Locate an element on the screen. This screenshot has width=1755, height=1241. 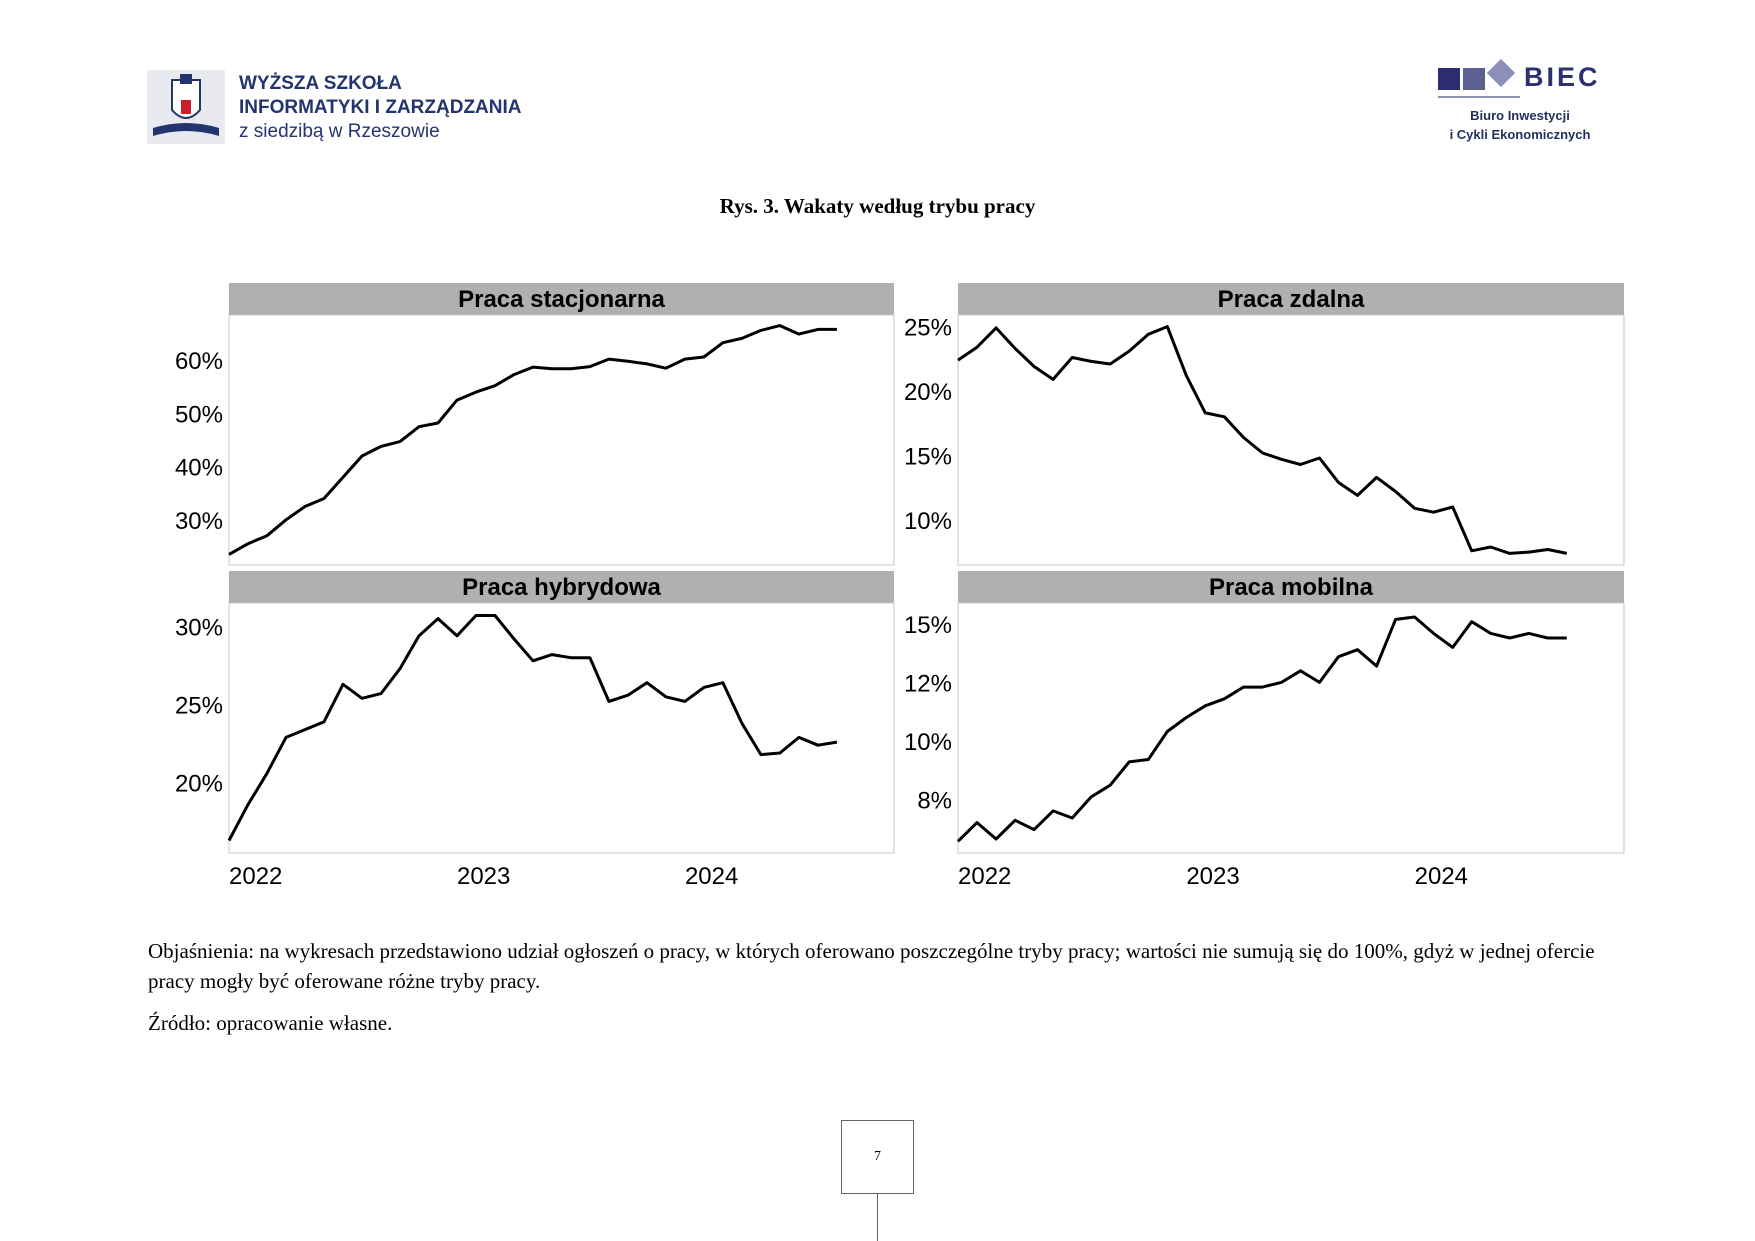
panel-praca-zdalna: Praca zdalna 10% 15% 20% 25% is located at coordinates (1264, 424).